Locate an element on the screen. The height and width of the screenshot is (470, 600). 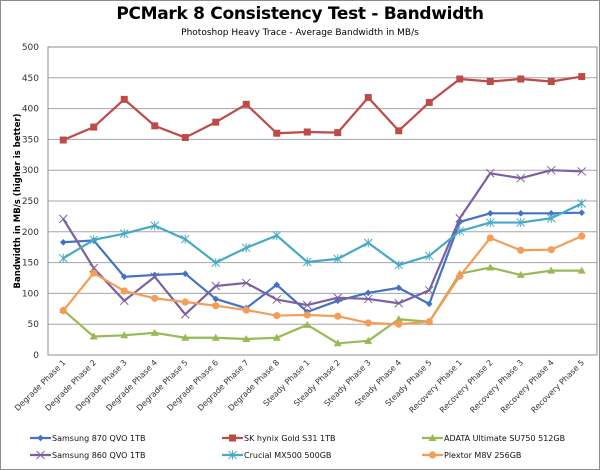
x-tick-label: Degrade Phase 8 is located at coordinates (253, 385).